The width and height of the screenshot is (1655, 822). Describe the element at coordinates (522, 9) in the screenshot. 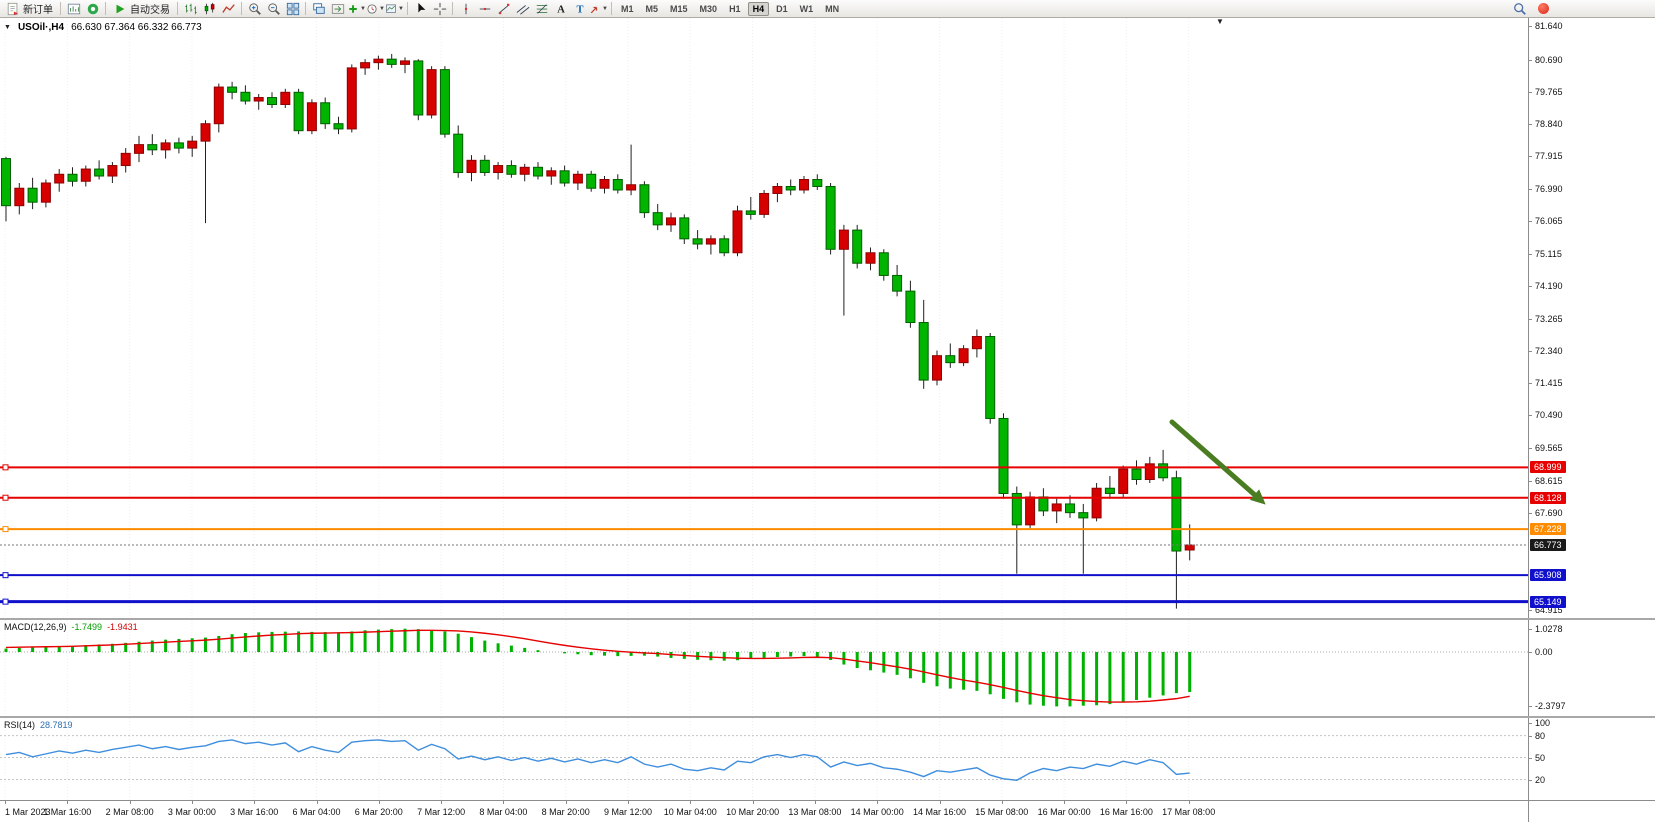

I see `equidistant-channel-icon` at that location.